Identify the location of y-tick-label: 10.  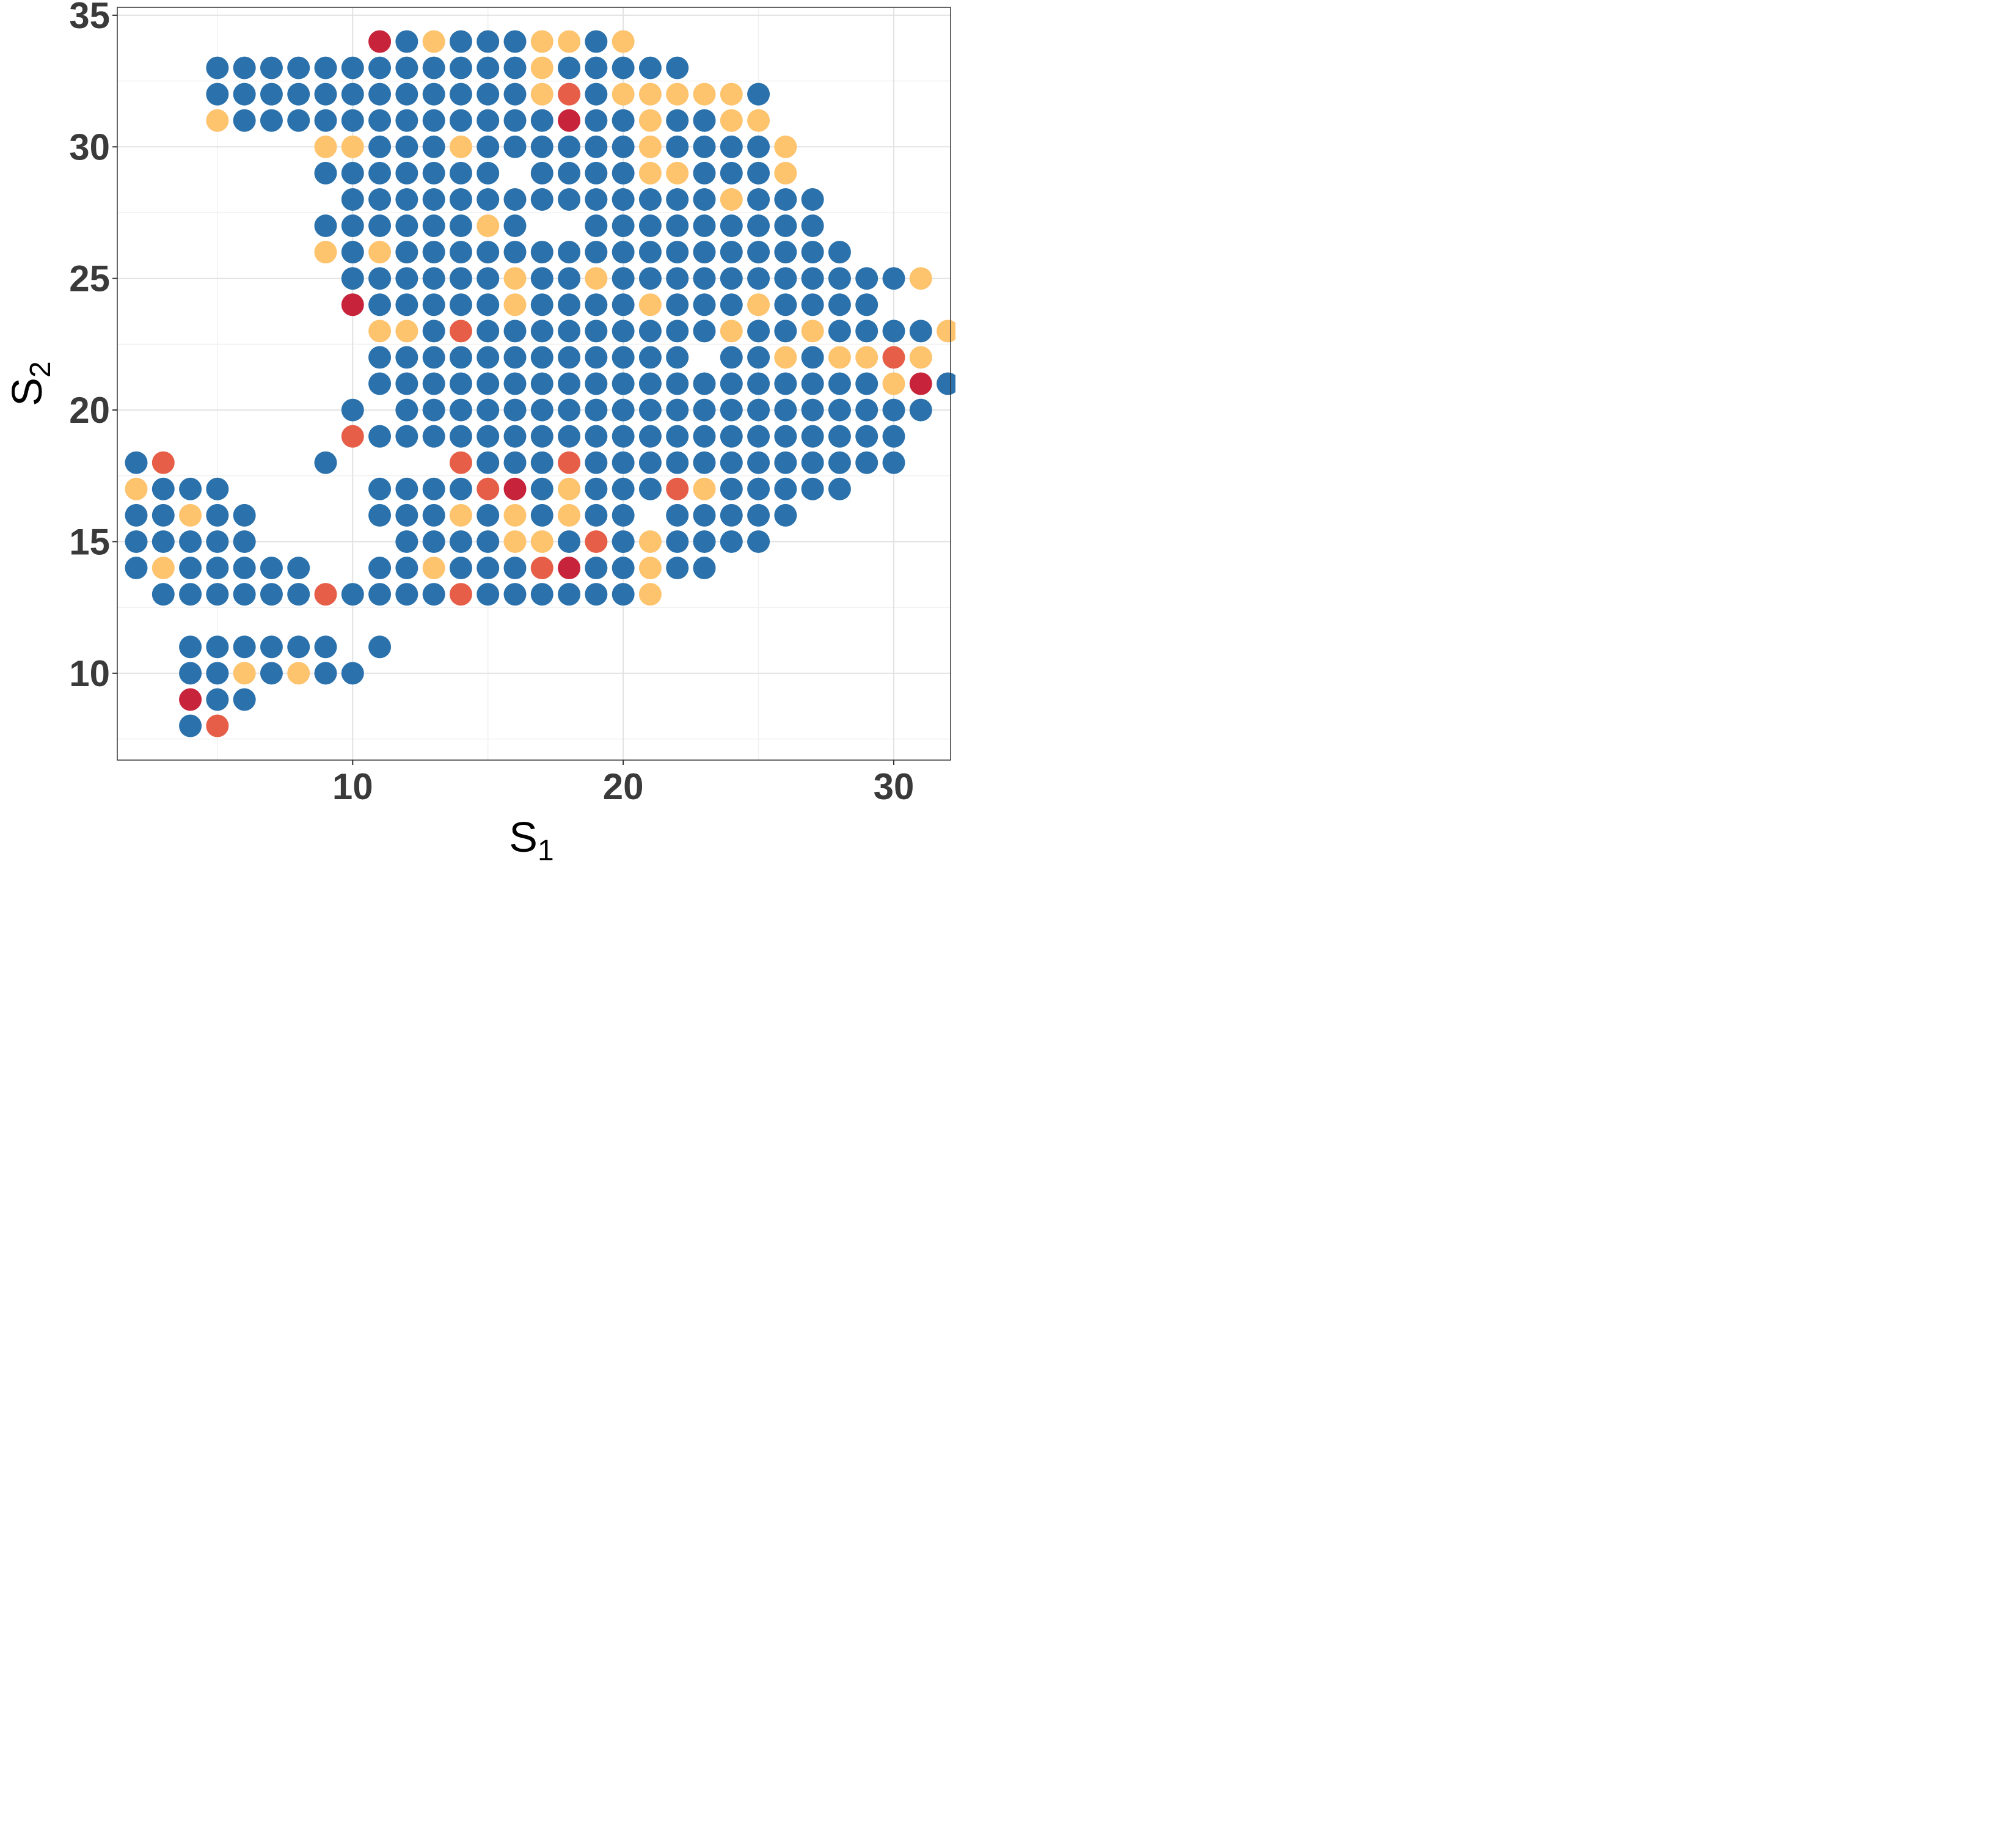
(89, 673).